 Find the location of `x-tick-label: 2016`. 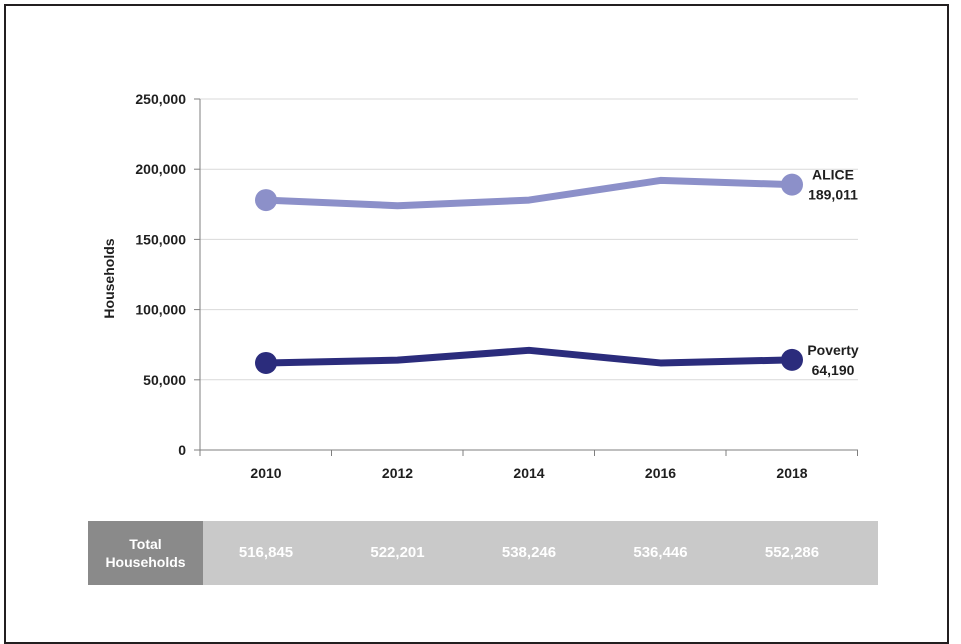

x-tick-label: 2016 is located at coordinates (660, 473).